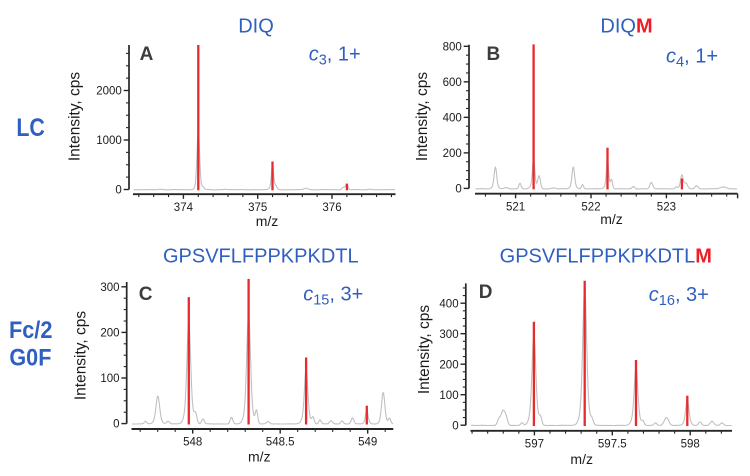  What do you see at coordinates (515, 207) in the screenshot?
I see `svg-text: 521` at bounding box center [515, 207].